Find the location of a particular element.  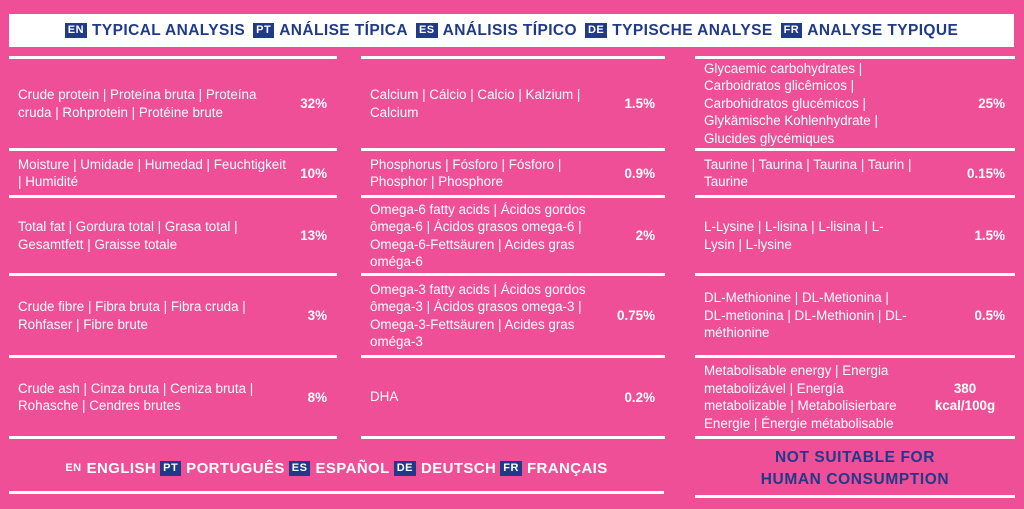

nutrient-value: 0.5% is located at coordinates (989, 315).